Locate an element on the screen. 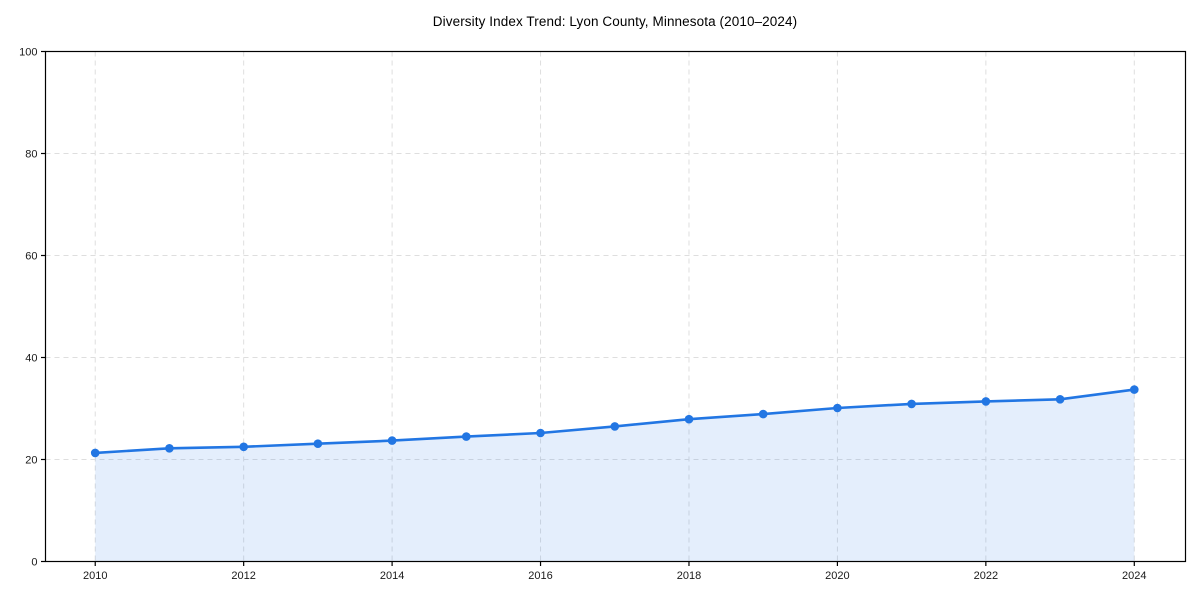 This screenshot has height=600, width=1200. x-tick-label: 2020 is located at coordinates (837, 576).